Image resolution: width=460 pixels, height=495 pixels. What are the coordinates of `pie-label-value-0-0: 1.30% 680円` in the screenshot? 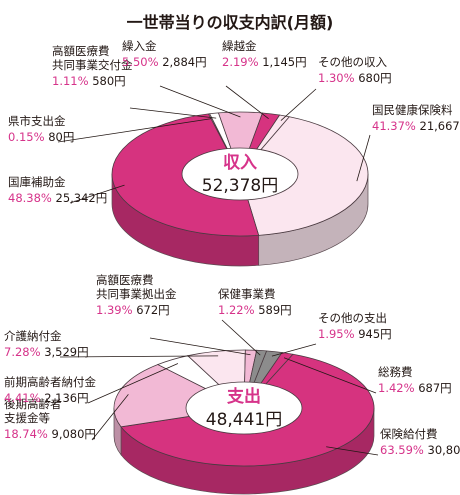 It's located at (355, 78).